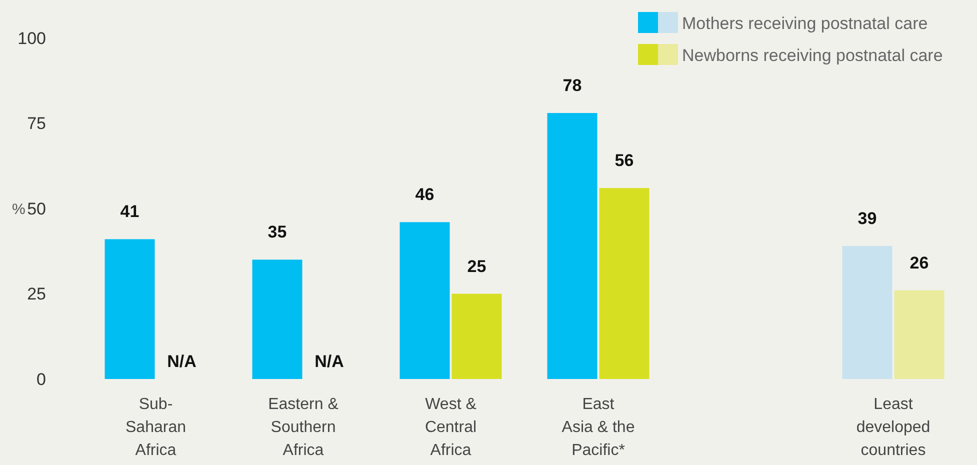  I want to click on legend-label: Newborns receiving postnatal care, so click(812, 55).